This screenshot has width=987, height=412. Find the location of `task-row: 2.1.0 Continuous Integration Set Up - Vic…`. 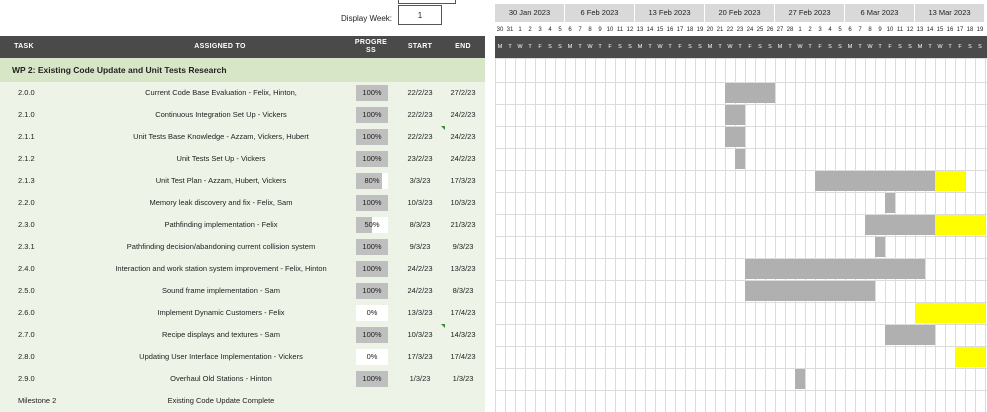

task-row: 2.1.0 Continuous Integration Set Up - Vic… is located at coordinates (242, 115).